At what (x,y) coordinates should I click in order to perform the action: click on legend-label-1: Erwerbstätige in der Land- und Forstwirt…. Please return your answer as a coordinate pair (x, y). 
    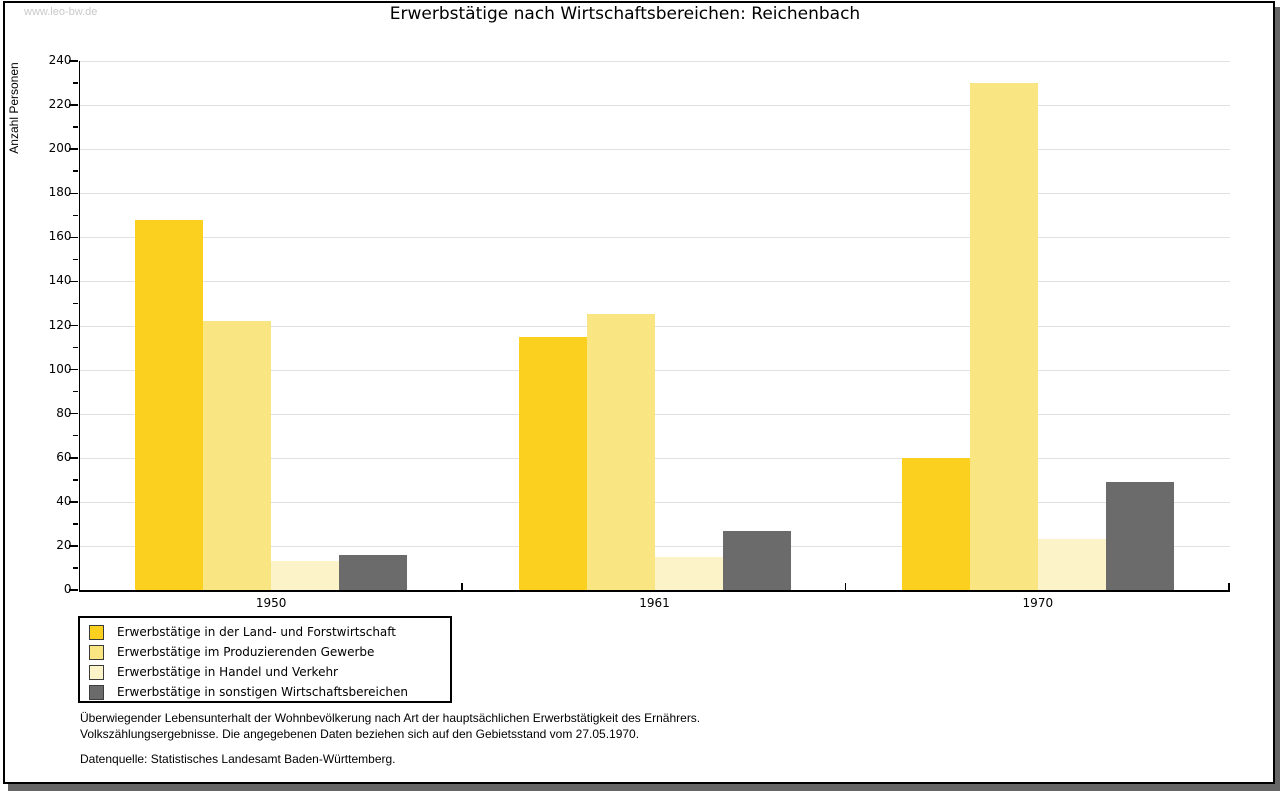
    Looking at the image, I should click on (256, 632).